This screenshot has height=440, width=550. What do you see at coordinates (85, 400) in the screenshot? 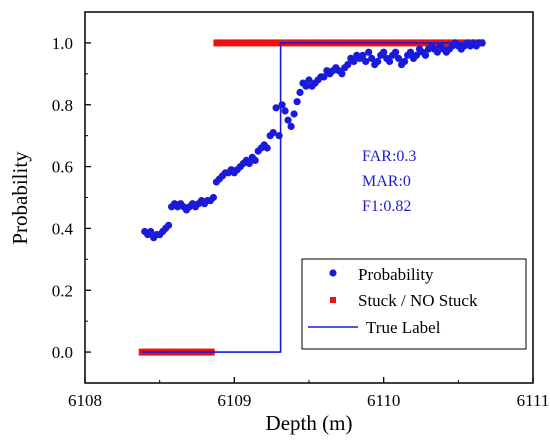
I see `x-tick-label: 6108` at bounding box center [85, 400].